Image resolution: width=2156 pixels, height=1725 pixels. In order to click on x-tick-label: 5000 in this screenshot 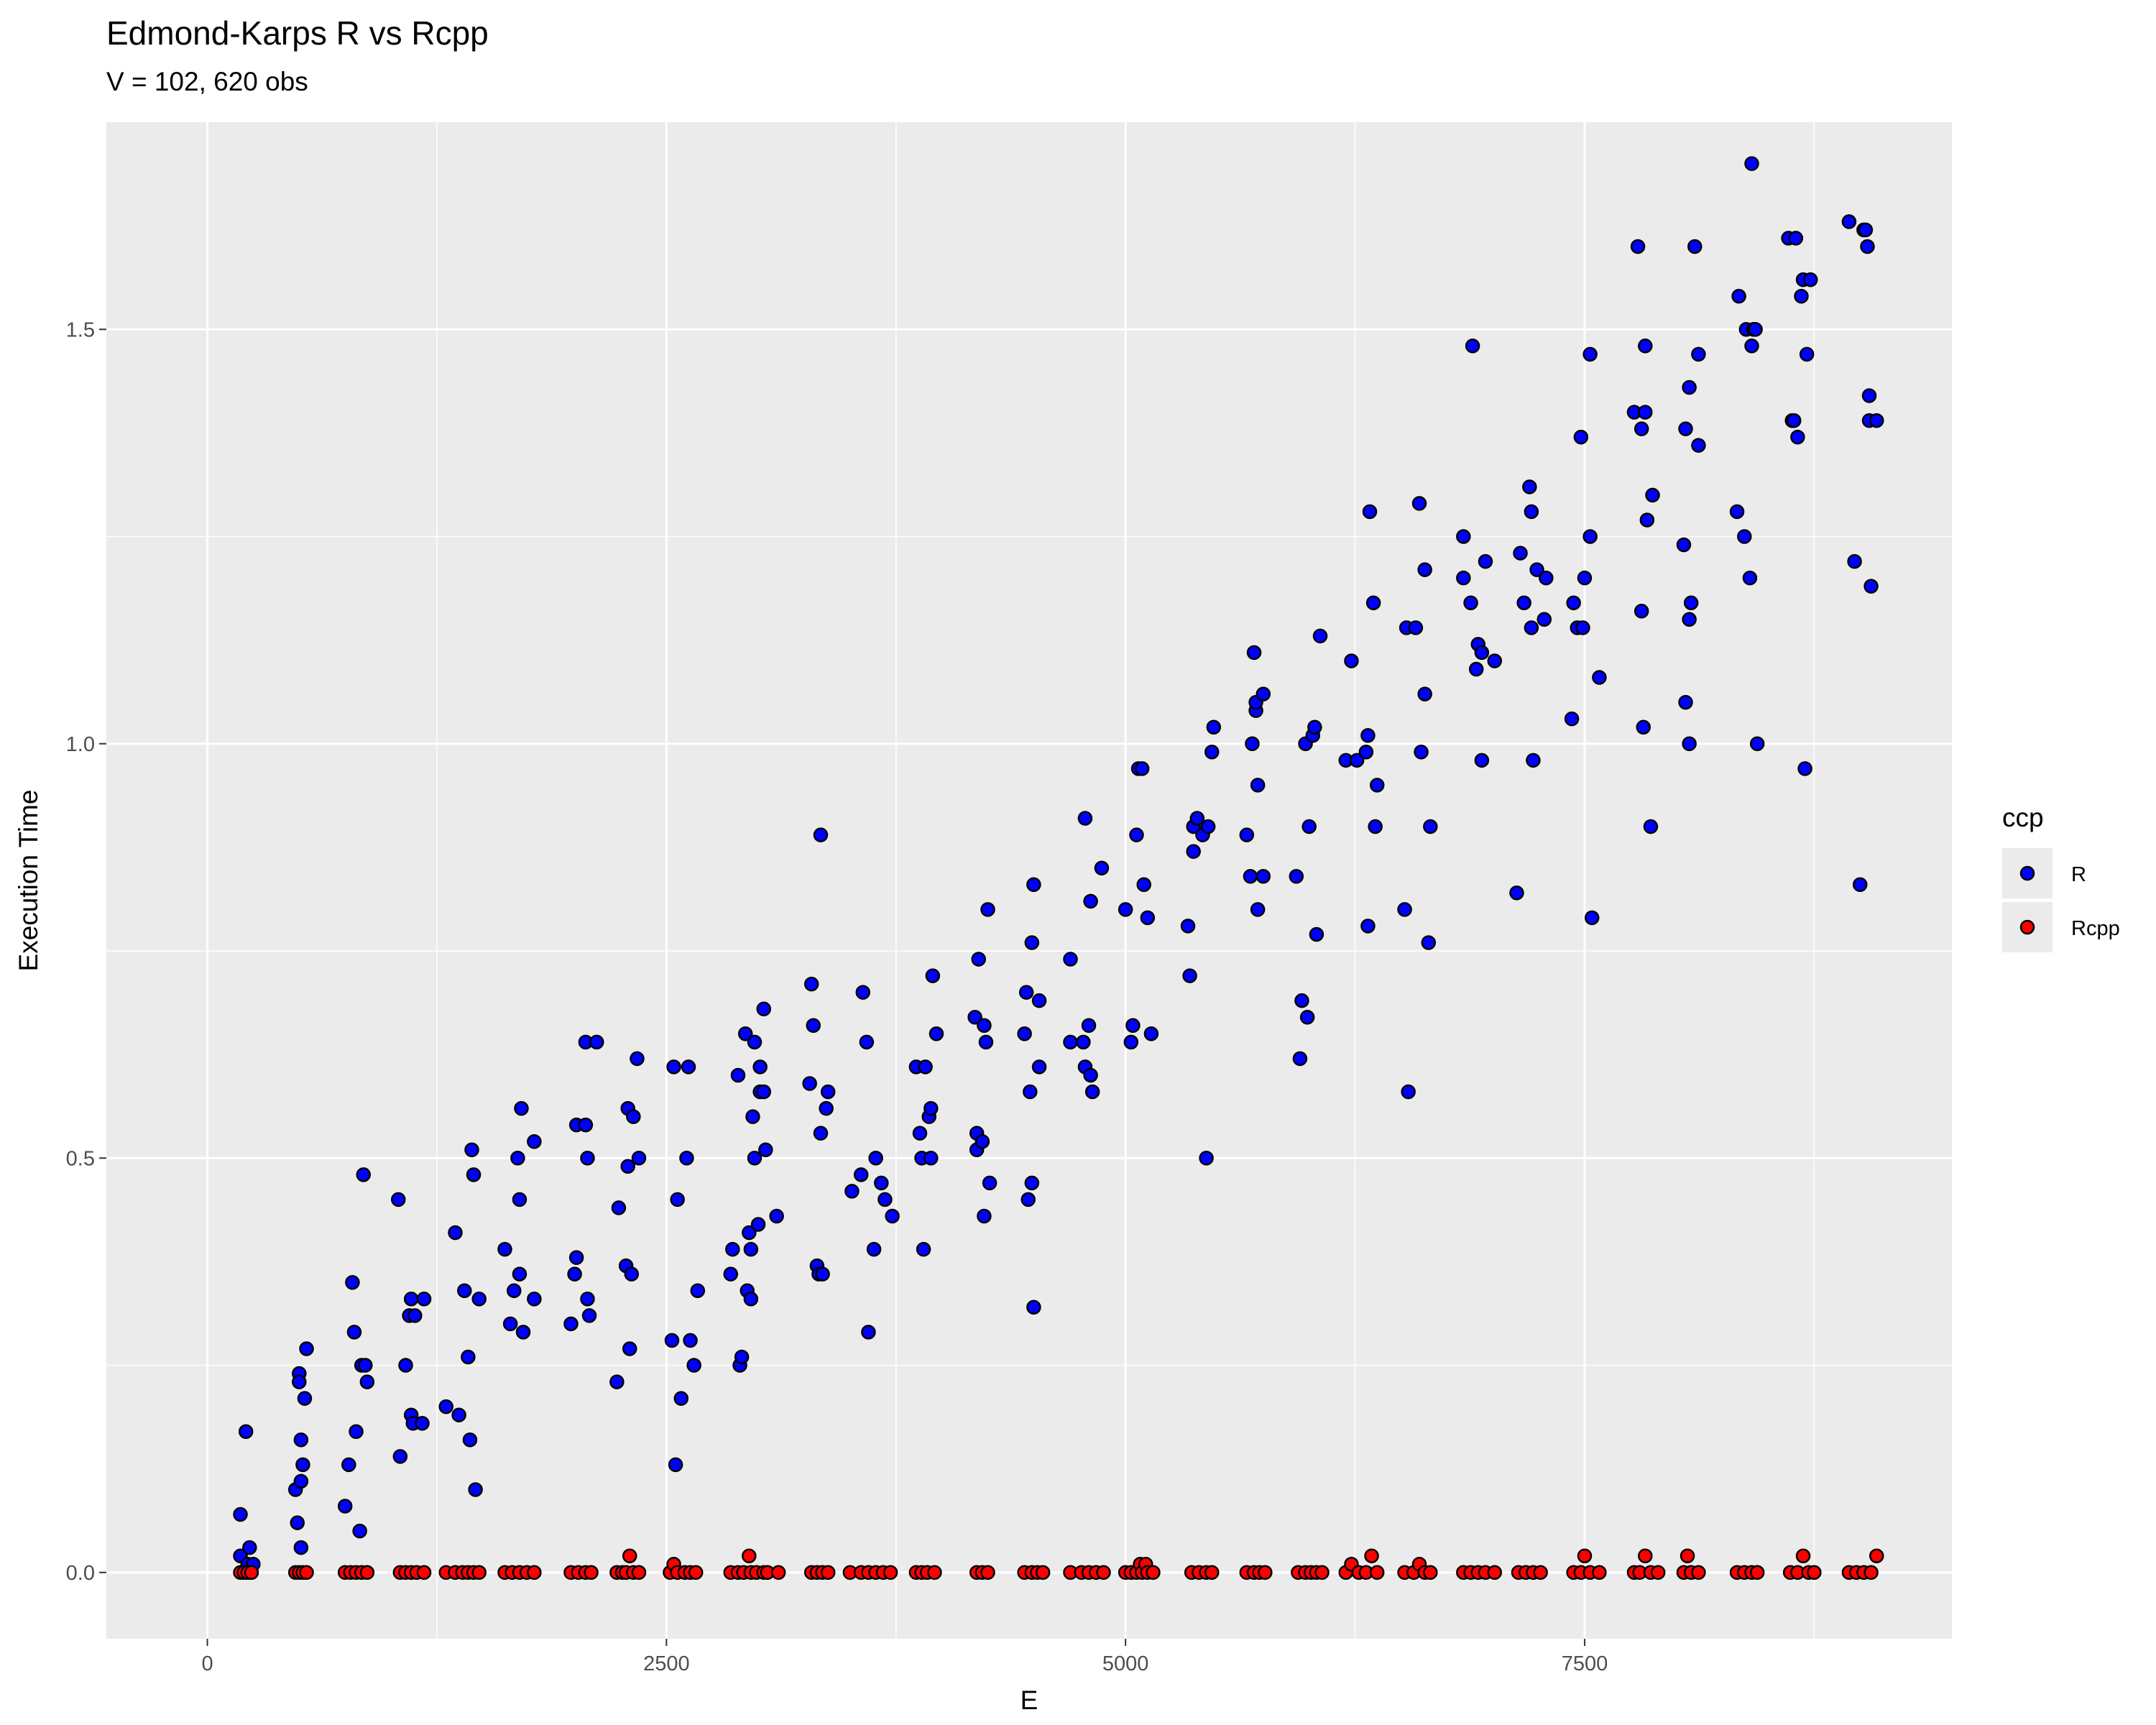, I will do `click(1126, 1663)`.